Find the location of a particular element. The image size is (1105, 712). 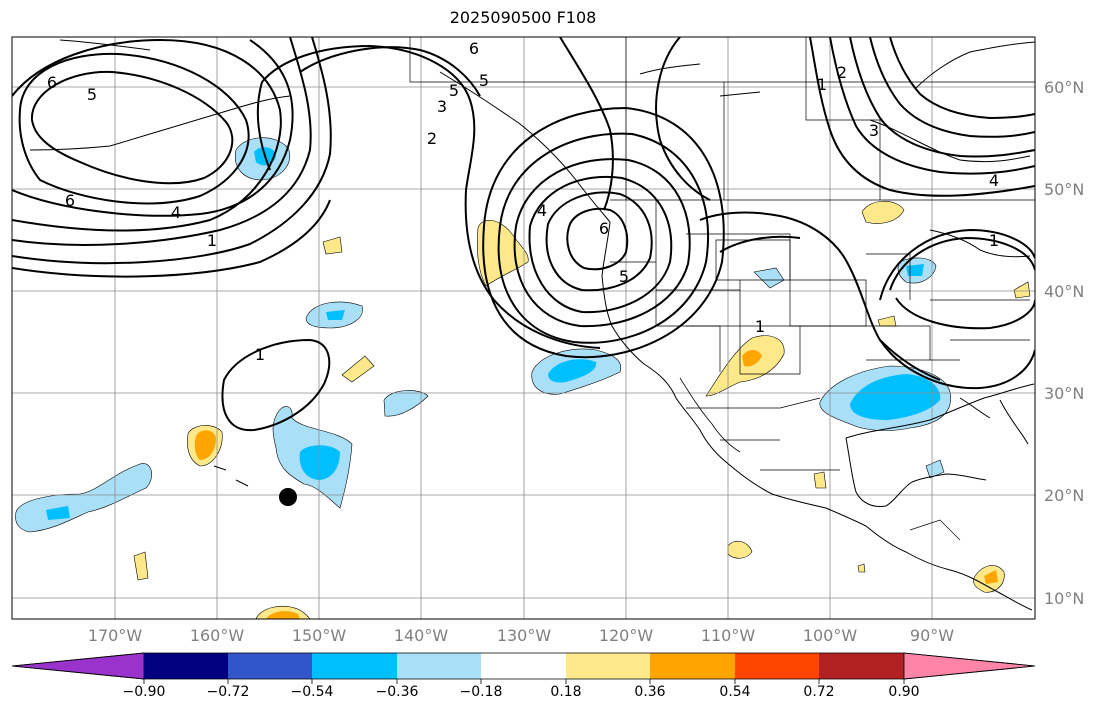

lon-label-150w: 150°W is located at coordinates (319, 635).